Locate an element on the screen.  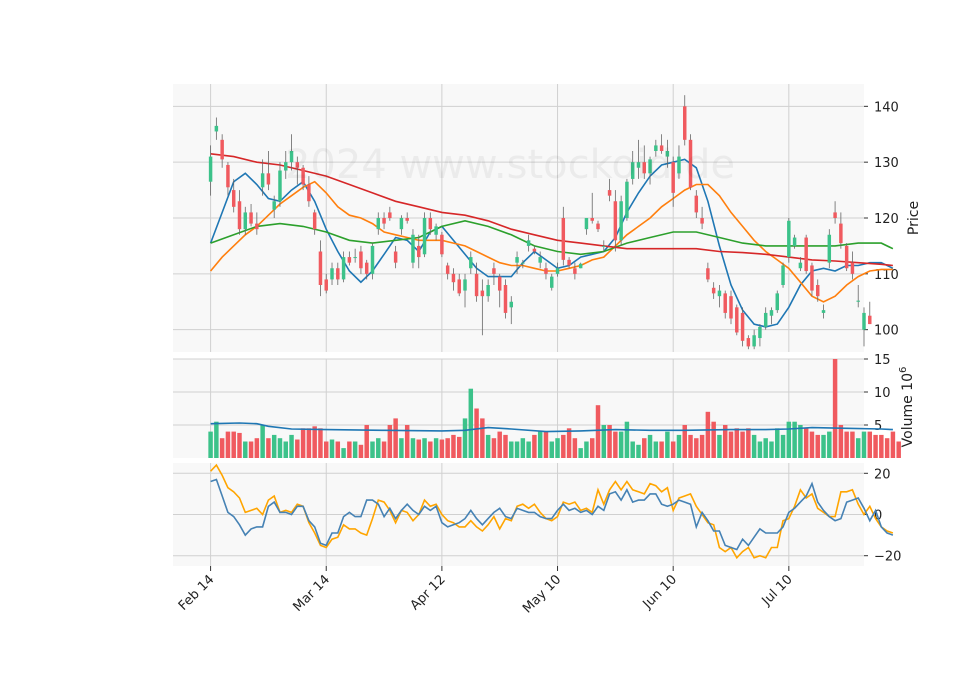
y-tick-label: 5 is located at coordinates (878, 426).